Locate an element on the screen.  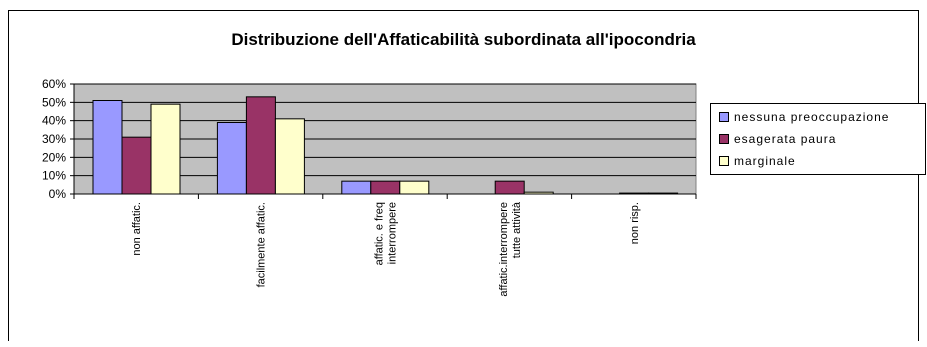
x-category-label: non affatic. is located at coordinates (137, 229).